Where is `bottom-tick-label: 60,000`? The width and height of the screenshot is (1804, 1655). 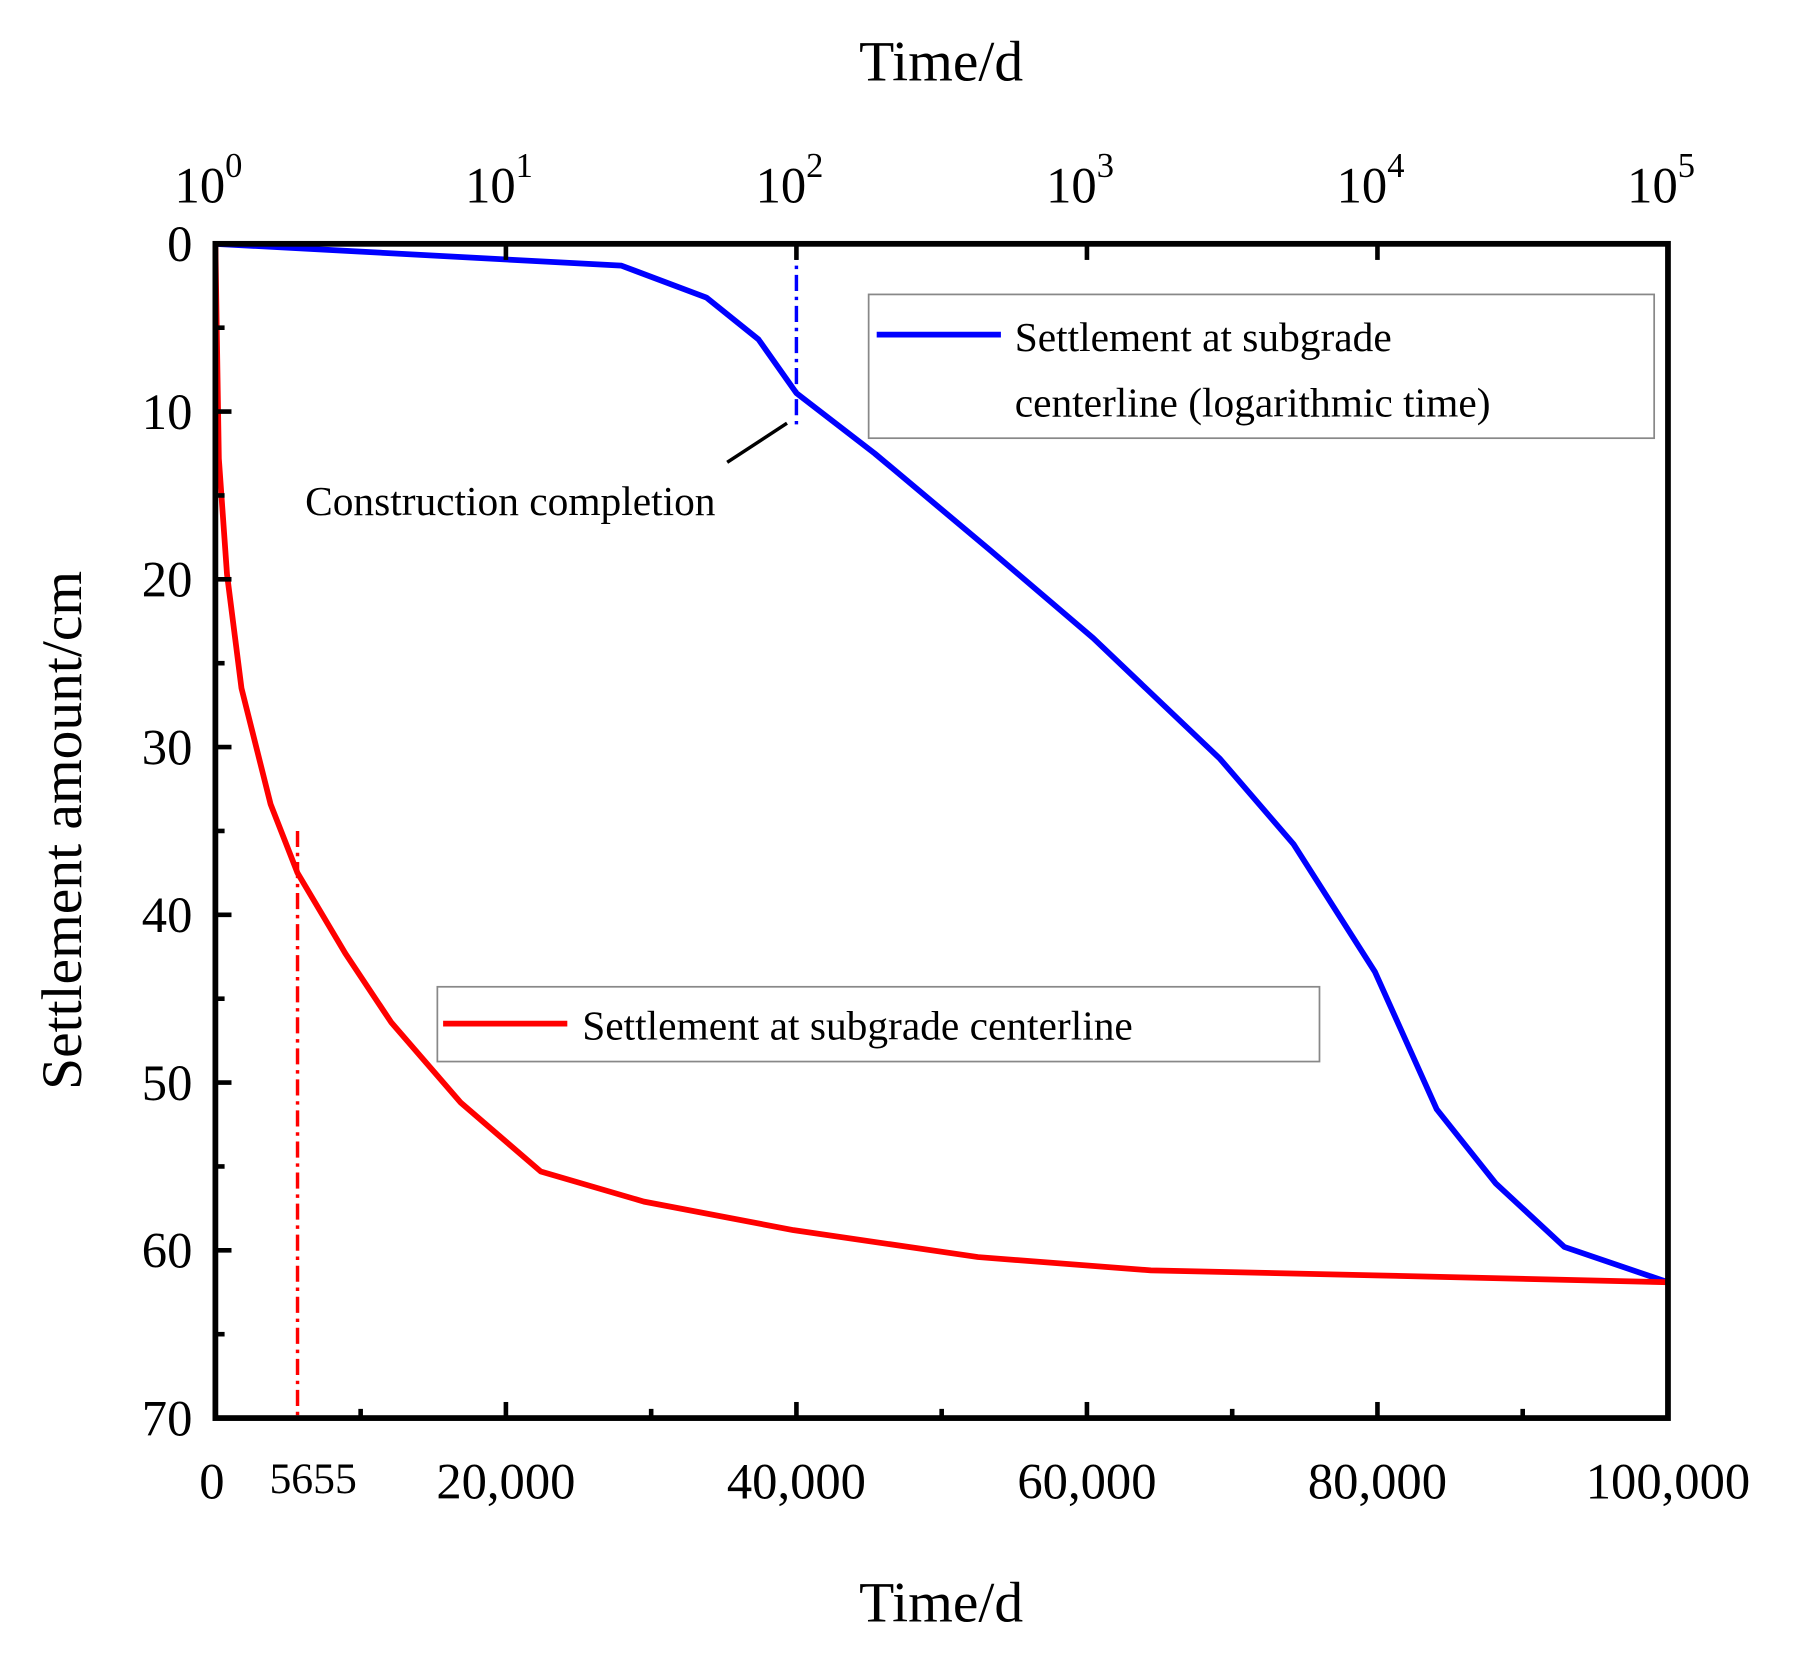 bottom-tick-label: 60,000 is located at coordinates (1086, 1482).